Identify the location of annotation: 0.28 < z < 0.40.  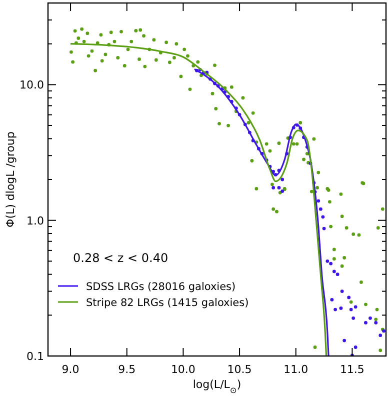
(120, 258).